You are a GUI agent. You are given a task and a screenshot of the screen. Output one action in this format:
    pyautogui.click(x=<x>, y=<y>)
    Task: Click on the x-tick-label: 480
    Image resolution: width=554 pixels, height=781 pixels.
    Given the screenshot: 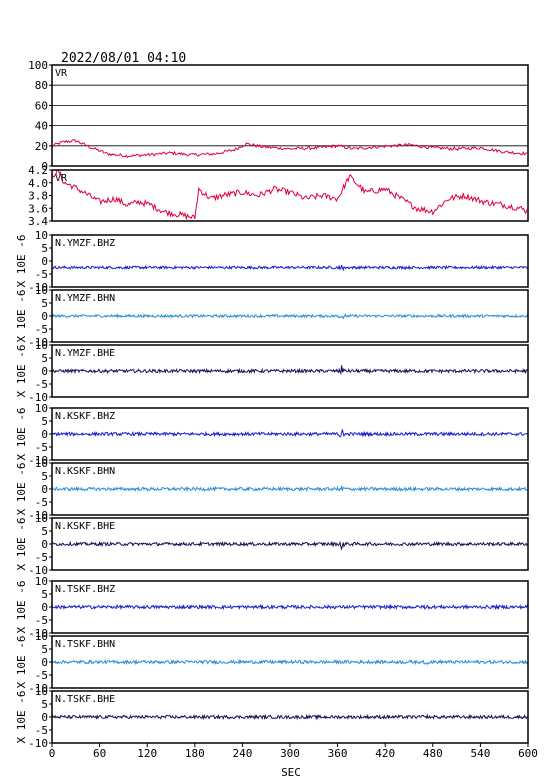 What is the action you would take?
    pyautogui.click(x=433, y=753)
    